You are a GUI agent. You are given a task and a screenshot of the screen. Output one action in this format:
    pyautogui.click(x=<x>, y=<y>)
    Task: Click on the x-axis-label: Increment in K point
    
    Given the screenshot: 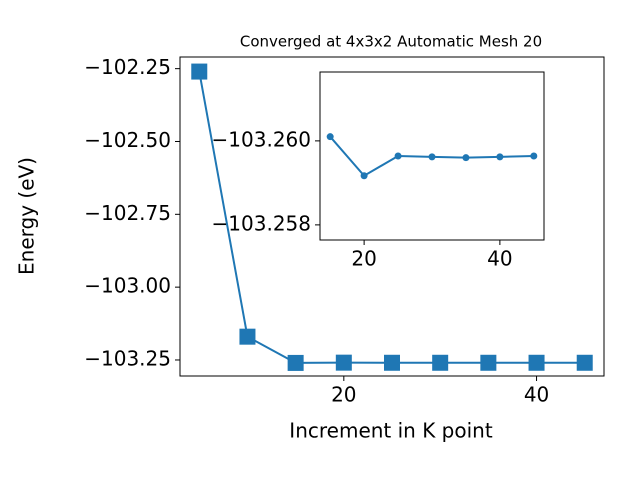 What is the action you would take?
    pyautogui.click(x=391, y=431)
    